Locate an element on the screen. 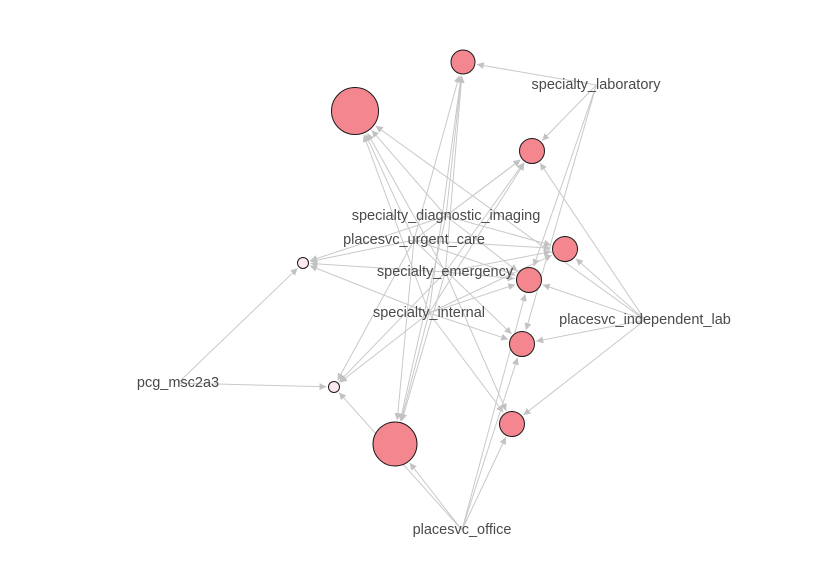  node-label-specialty-emergency: specialty_emergency is located at coordinates (445, 272).